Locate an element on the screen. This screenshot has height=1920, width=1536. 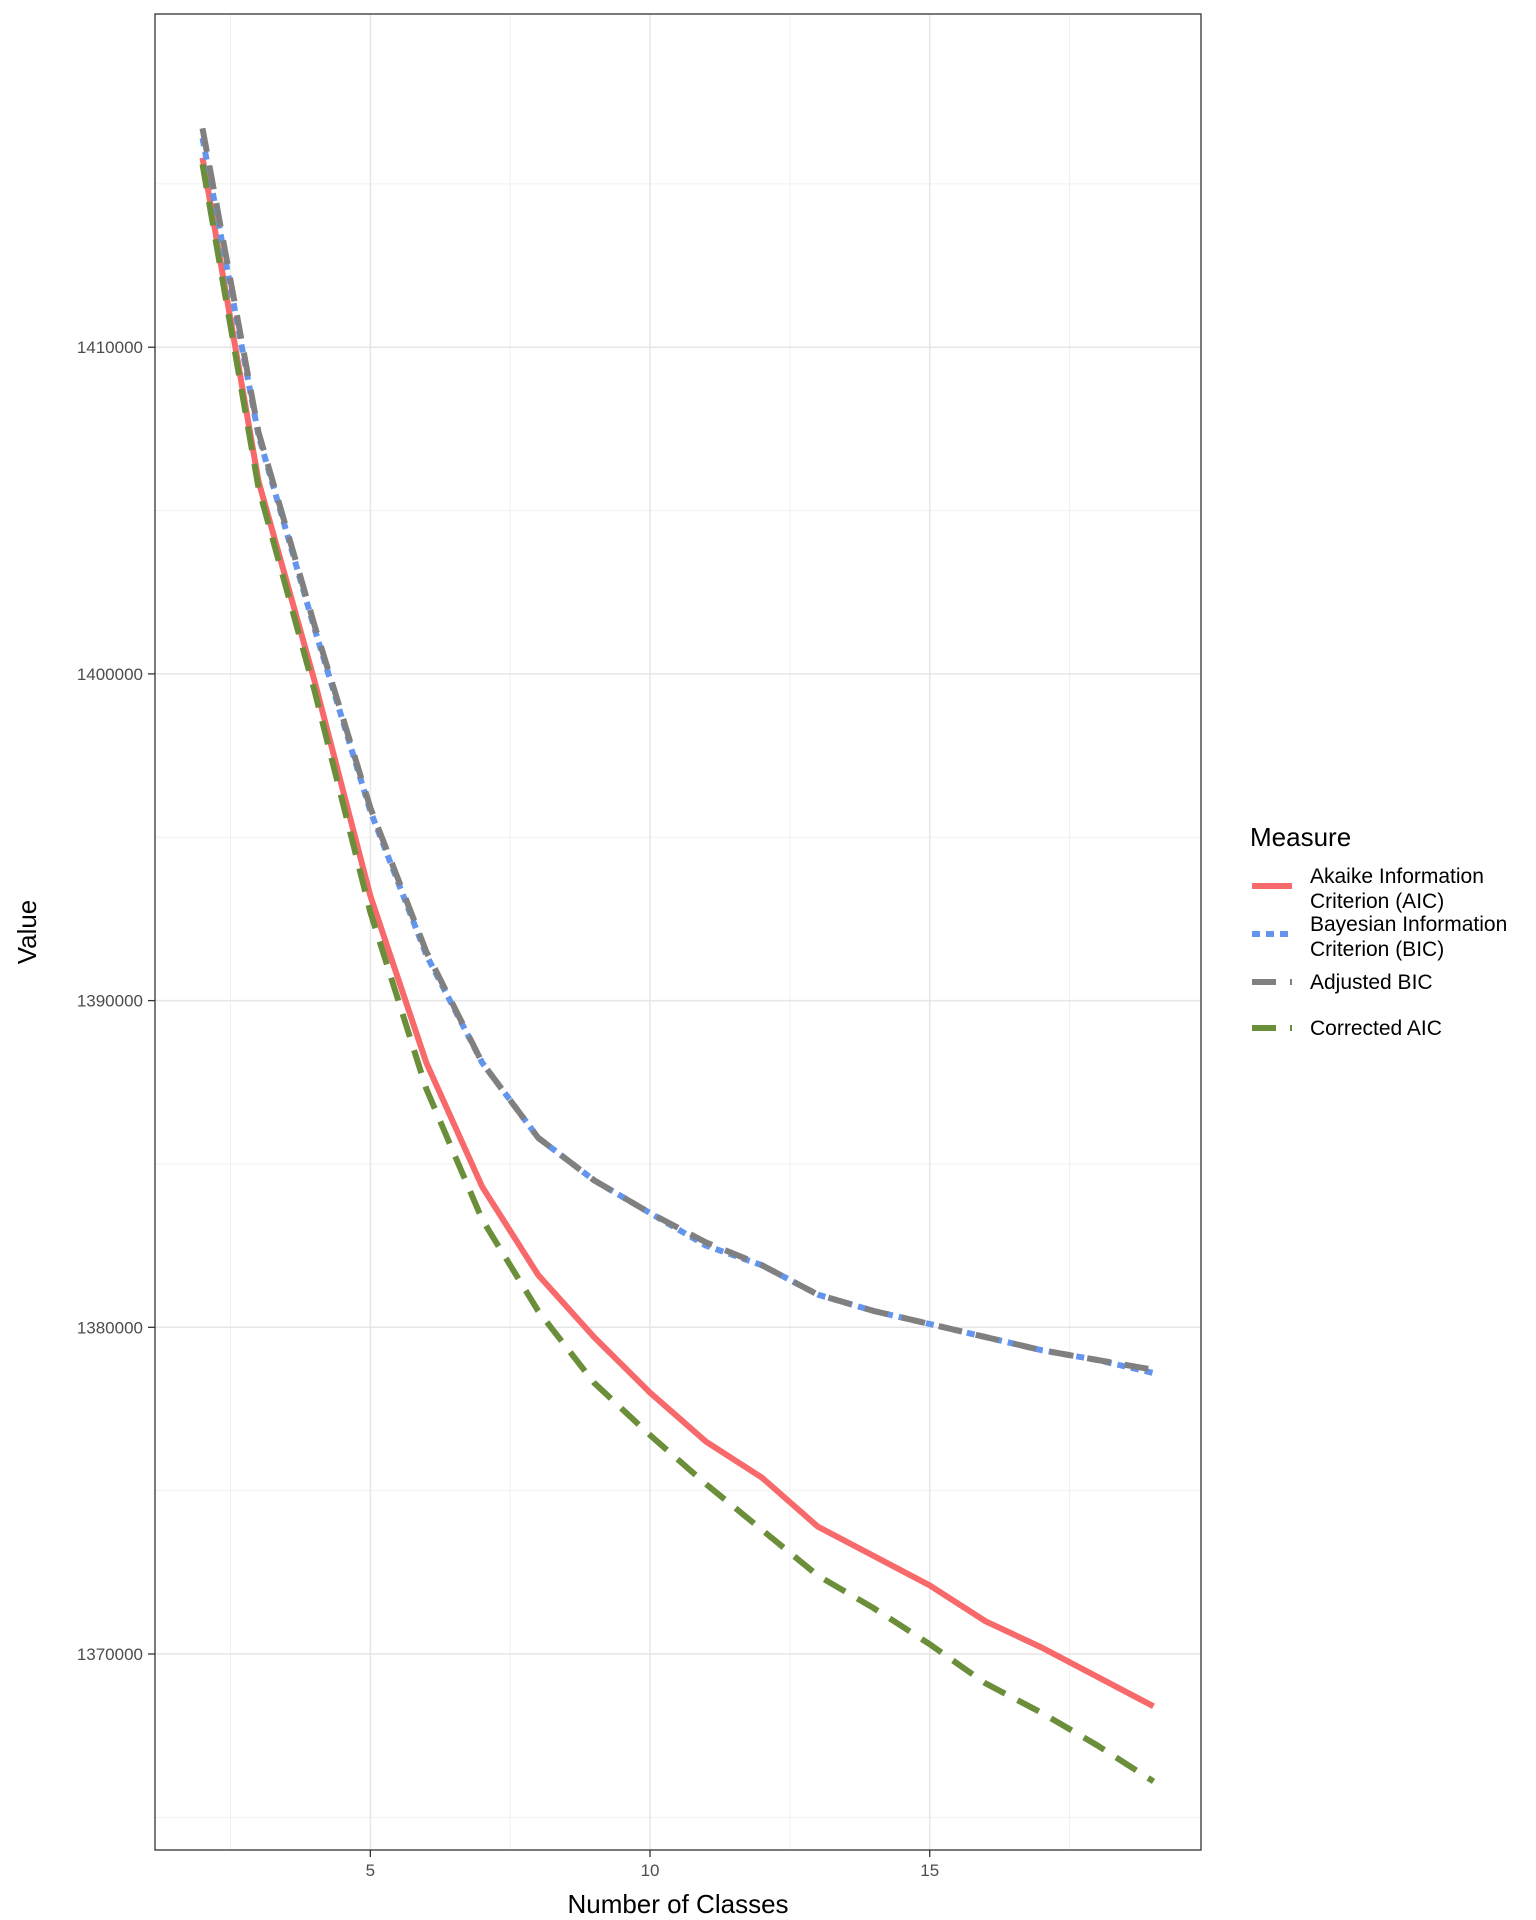
y-tick-label: 1410000 is located at coordinates (110, 347).